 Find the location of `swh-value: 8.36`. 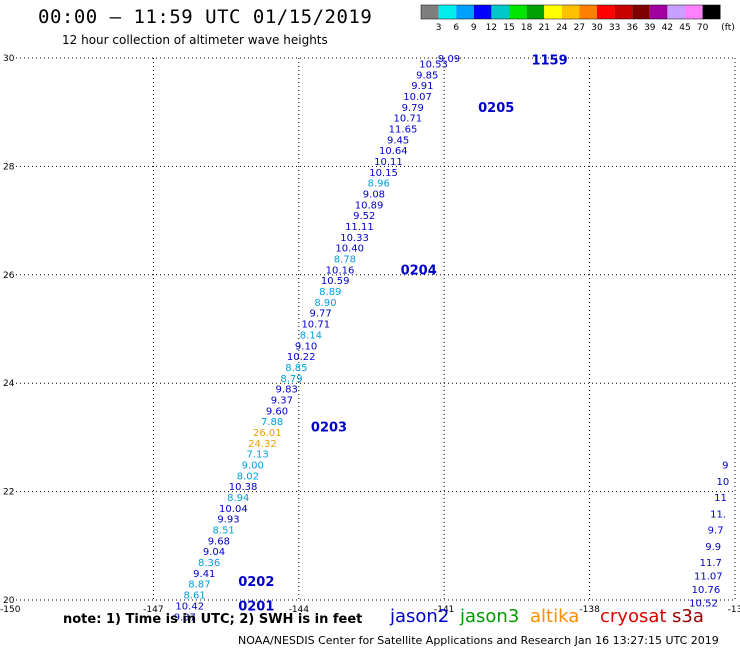

swh-value: 8.36 is located at coordinates (209, 563).